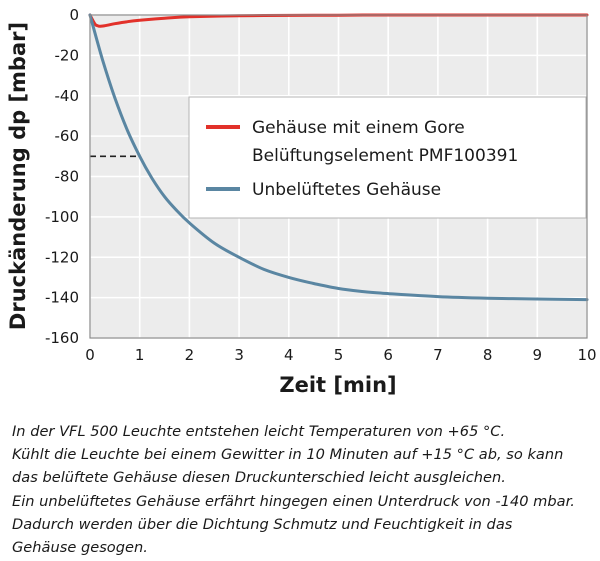 This screenshot has height=561, width=600. Describe the element at coordinates (586, 355) in the screenshot. I see `x-tick-label: 10` at that location.